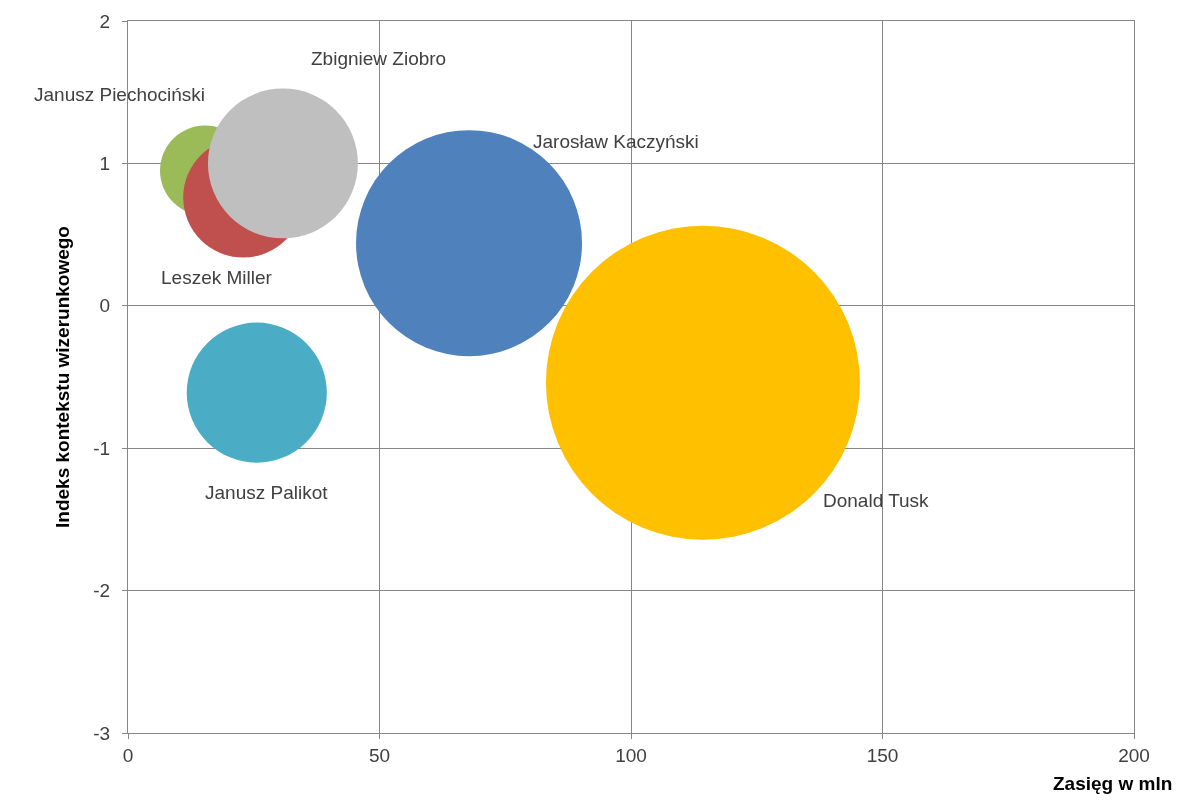  What do you see at coordinates (102, 591) in the screenshot?
I see `y-tick-label: -2` at bounding box center [102, 591].